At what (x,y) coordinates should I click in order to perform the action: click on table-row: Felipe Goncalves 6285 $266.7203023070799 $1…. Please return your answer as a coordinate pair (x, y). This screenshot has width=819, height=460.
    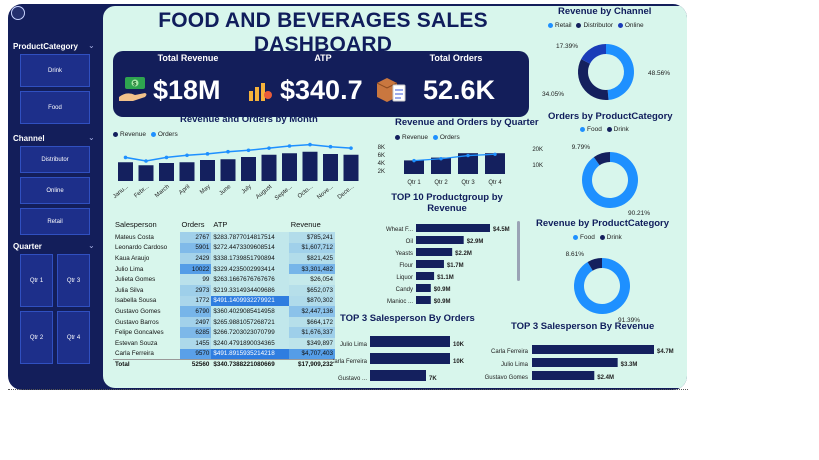
    Looking at the image, I should click on (224, 332).